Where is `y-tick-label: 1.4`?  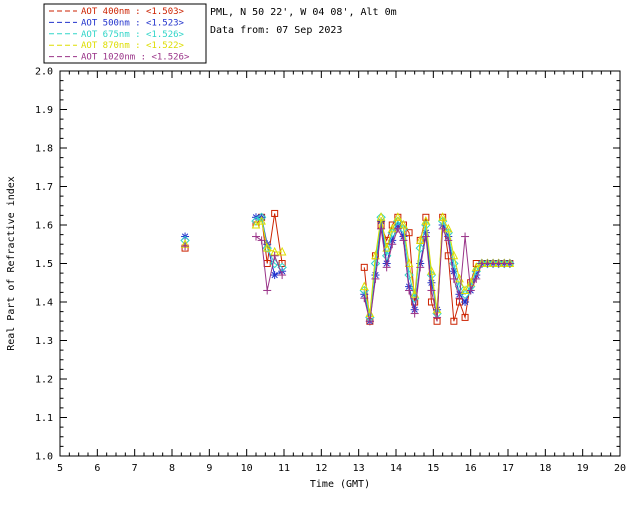
y-tick-label: 1.4 is located at coordinates (44, 303).